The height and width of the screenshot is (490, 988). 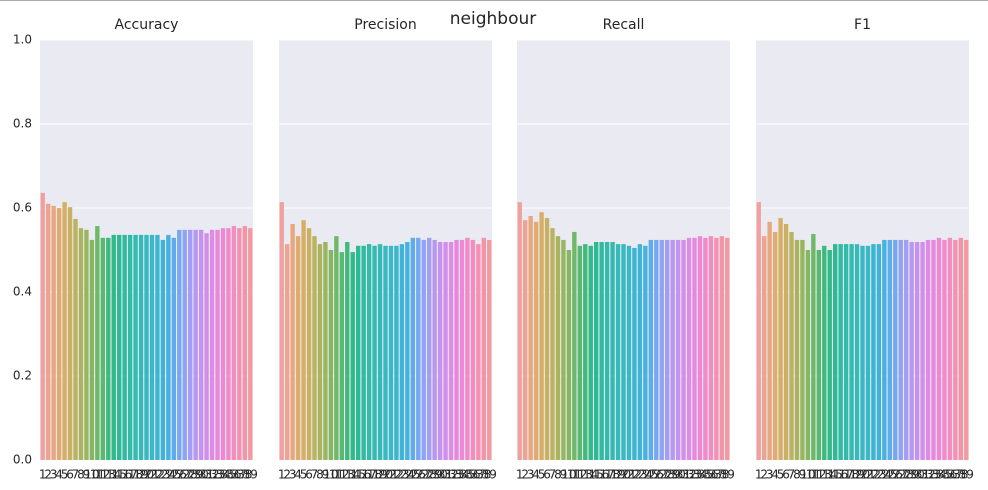 What do you see at coordinates (705, 475) in the screenshot?
I see `x-tick-label: 35` at bounding box center [705, 475].